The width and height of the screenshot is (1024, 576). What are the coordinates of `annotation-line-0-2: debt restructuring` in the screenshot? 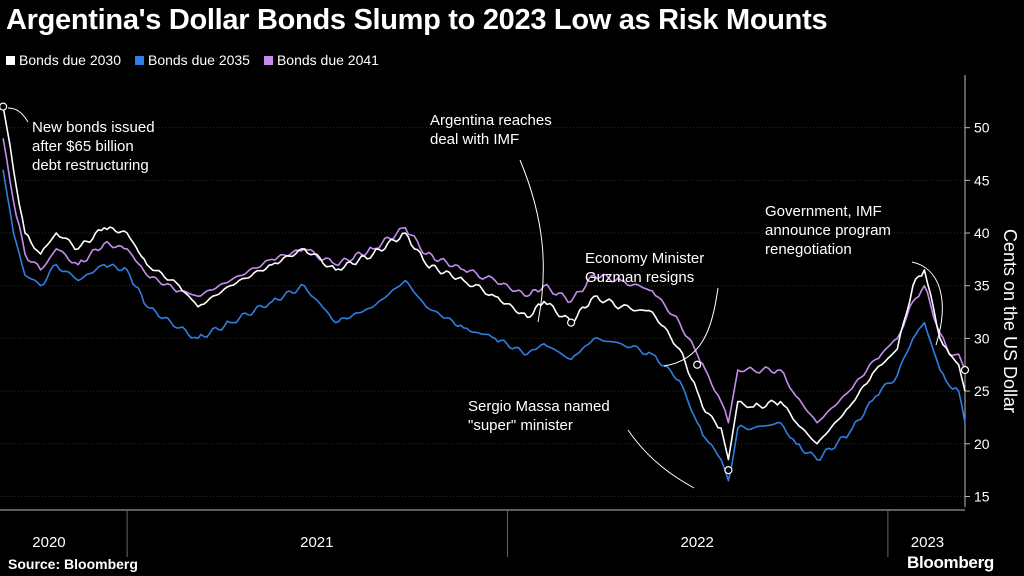 It's located at (90, 165).